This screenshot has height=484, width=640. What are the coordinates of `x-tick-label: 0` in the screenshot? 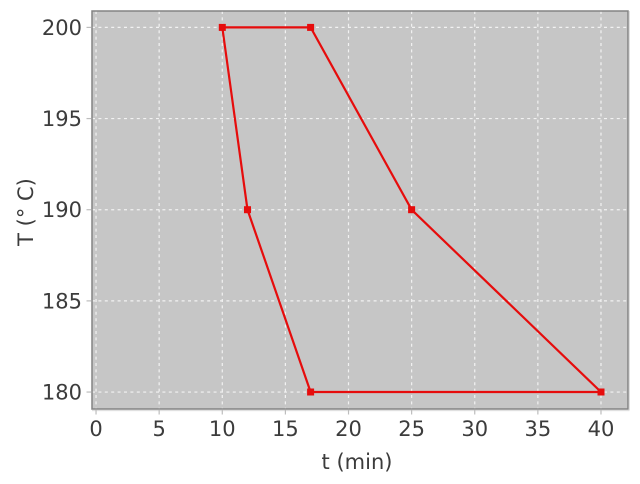 It's located at (95, 429).